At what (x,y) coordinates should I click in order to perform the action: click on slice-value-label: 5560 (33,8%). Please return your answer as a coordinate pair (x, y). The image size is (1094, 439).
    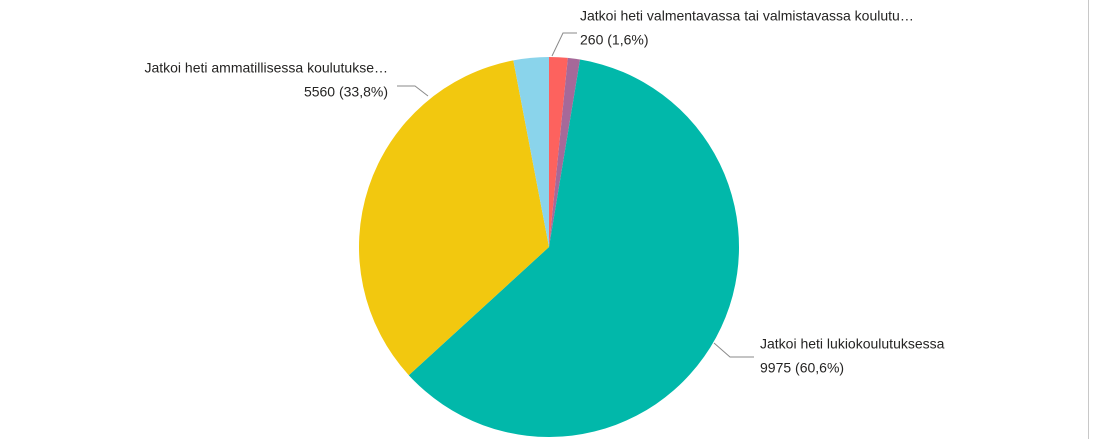
    Looking at the image, I should click on (346, 92).